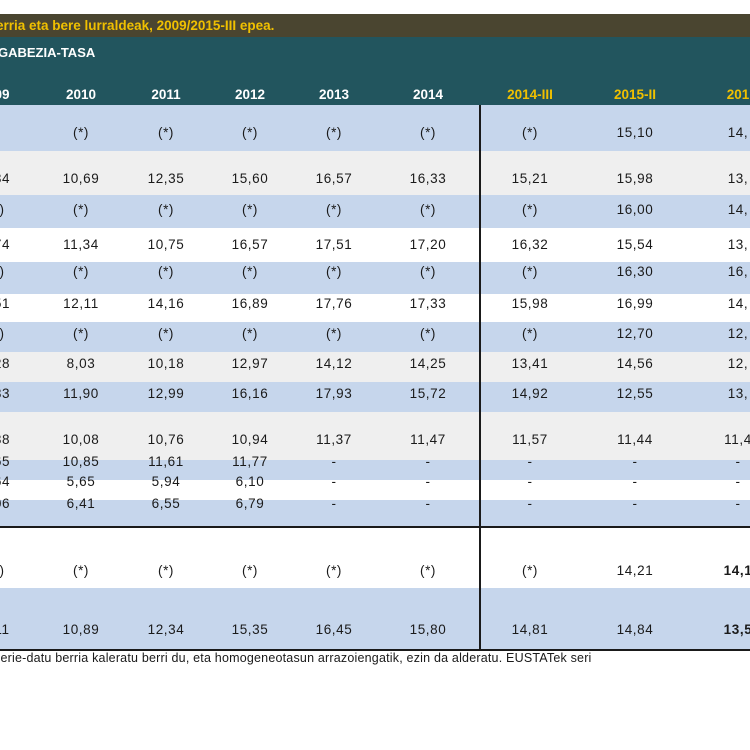 The image size is (750, 750). I want to click on column-header: 09, so click(5, 94).